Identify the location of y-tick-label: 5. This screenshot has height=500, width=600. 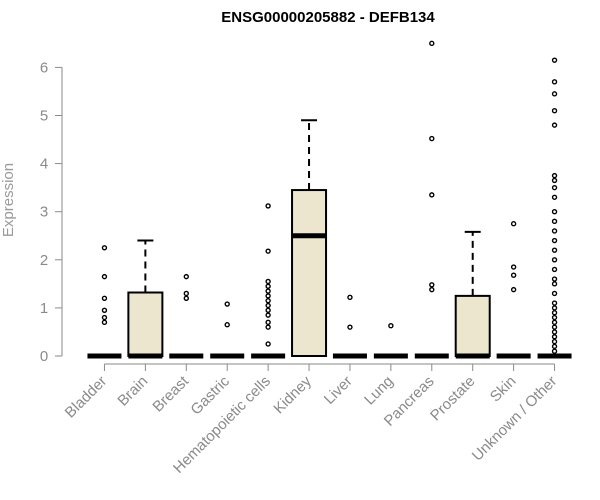
(44, 116).